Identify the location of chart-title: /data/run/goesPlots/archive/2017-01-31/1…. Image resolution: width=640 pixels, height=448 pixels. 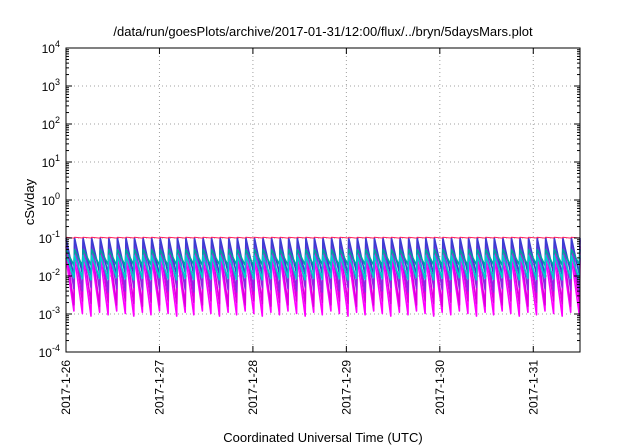
(323, 31).